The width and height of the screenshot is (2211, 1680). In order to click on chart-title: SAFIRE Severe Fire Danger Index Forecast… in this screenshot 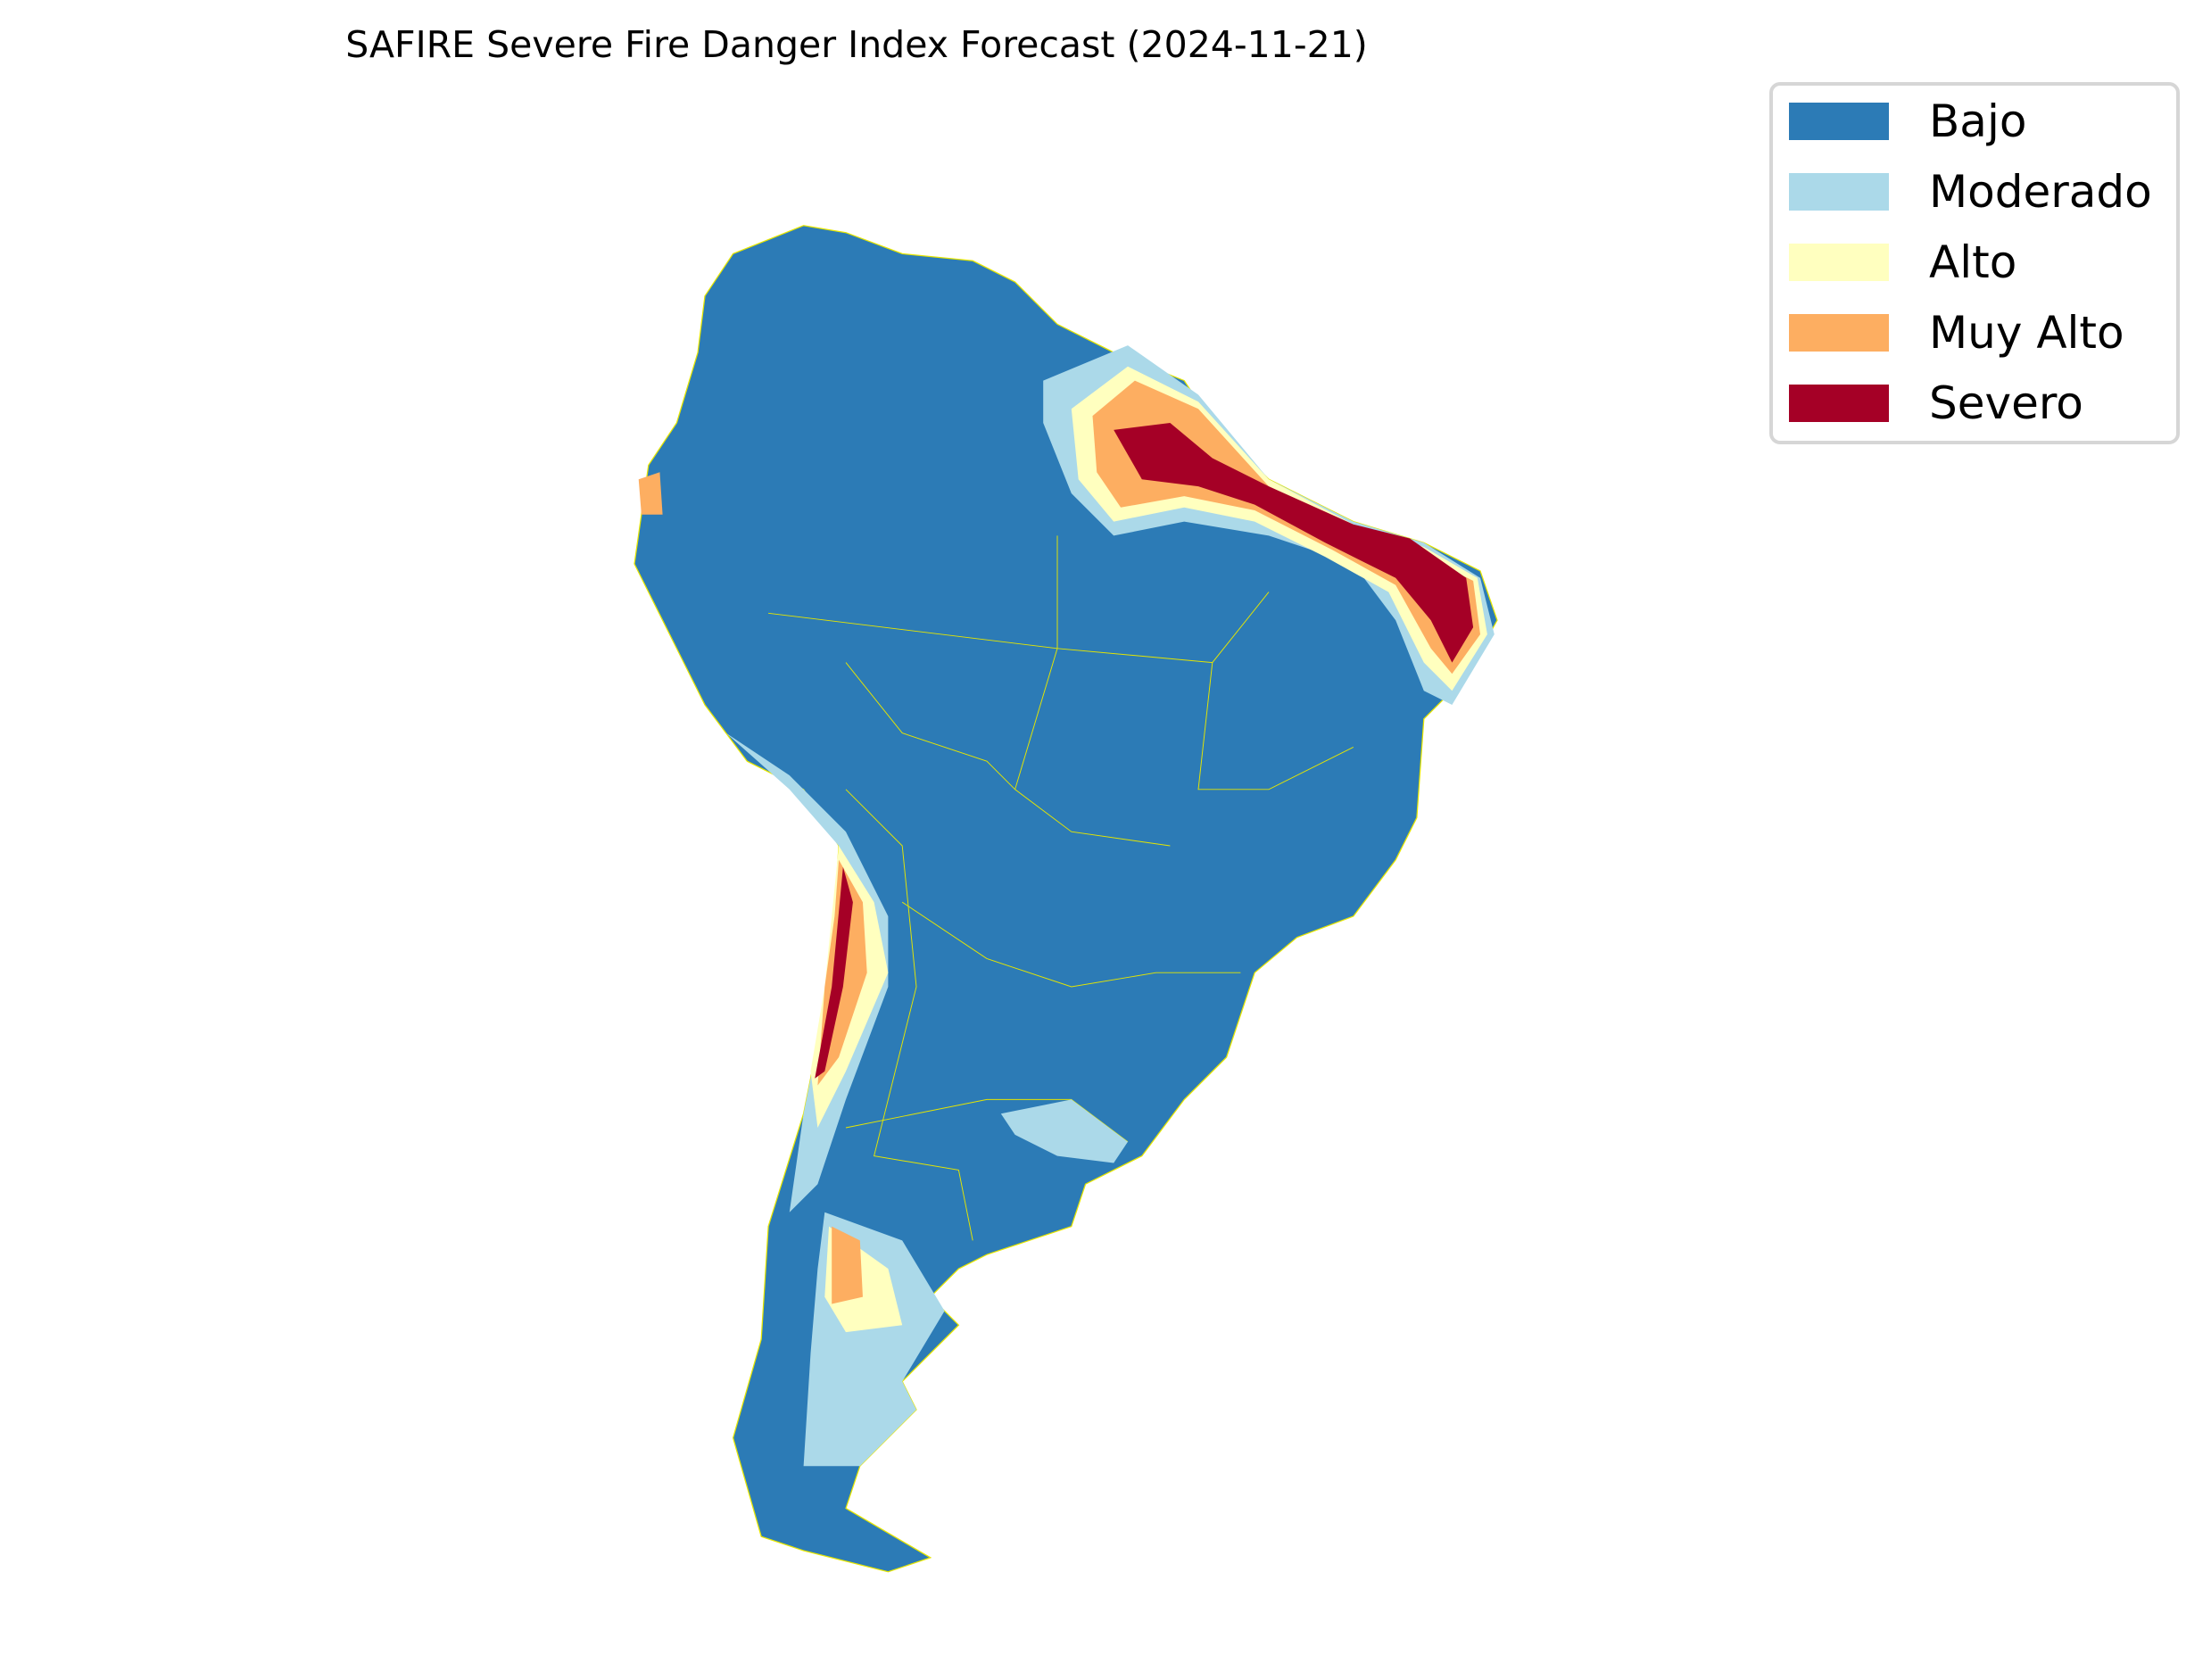, I will do `click(856, 44)`.